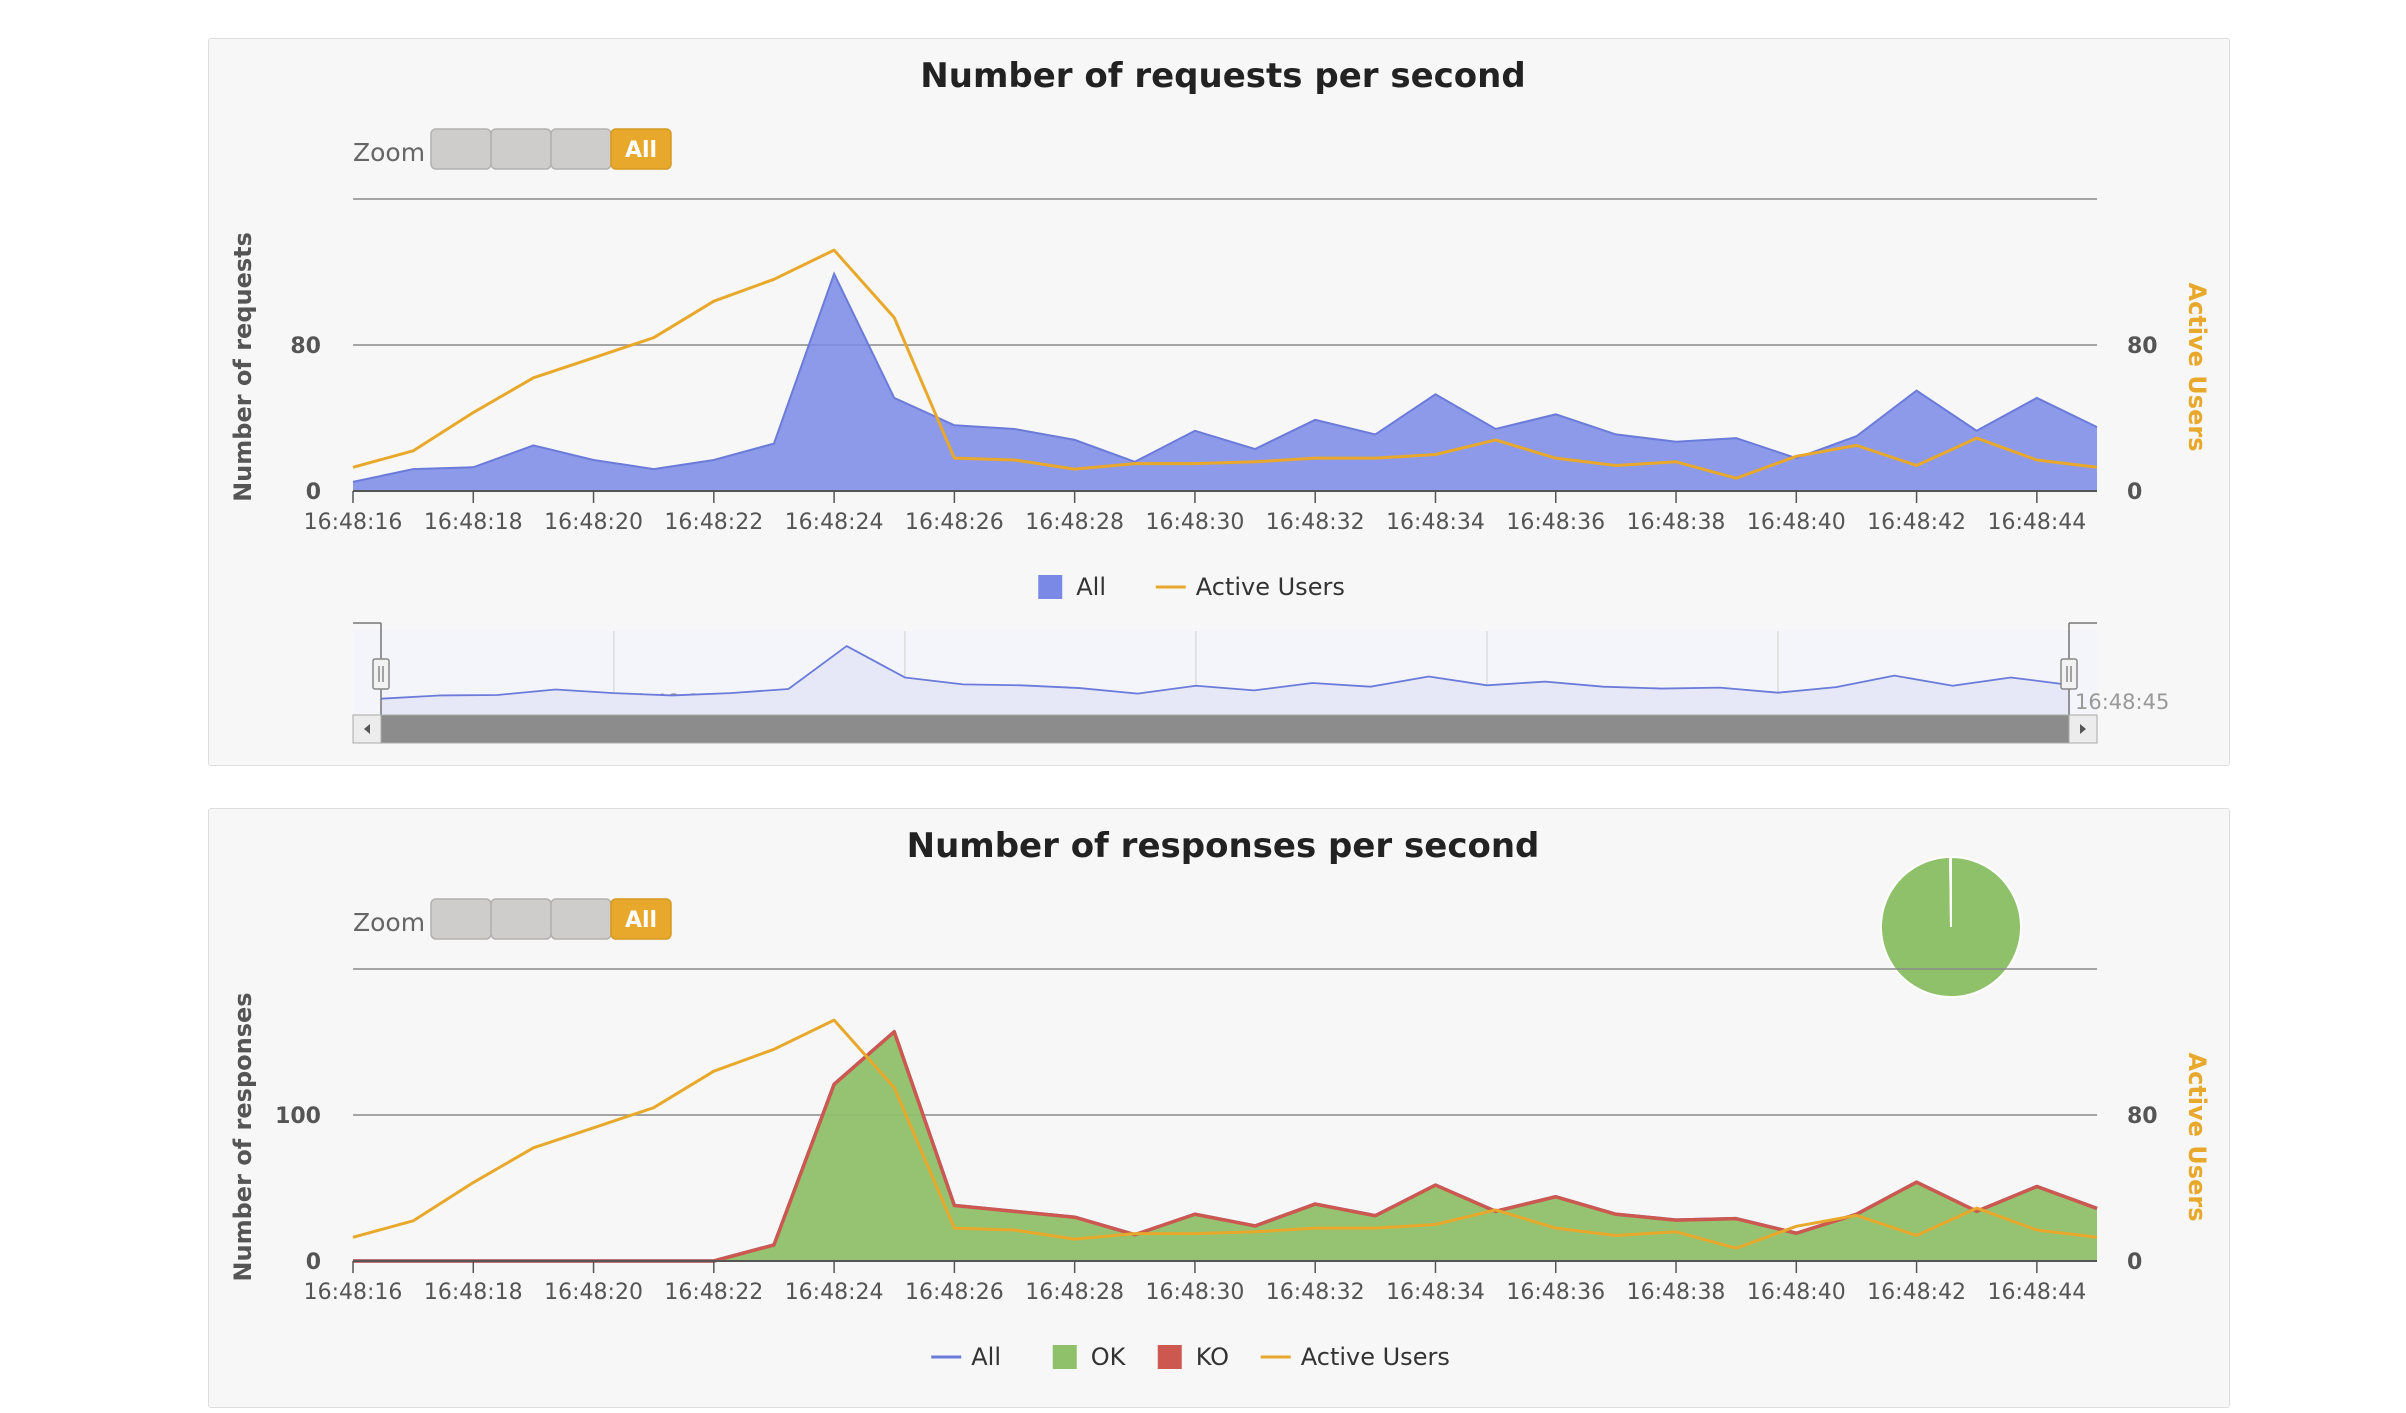  I want to click on chart-title: Number of responses per second, so click(1223, 846).